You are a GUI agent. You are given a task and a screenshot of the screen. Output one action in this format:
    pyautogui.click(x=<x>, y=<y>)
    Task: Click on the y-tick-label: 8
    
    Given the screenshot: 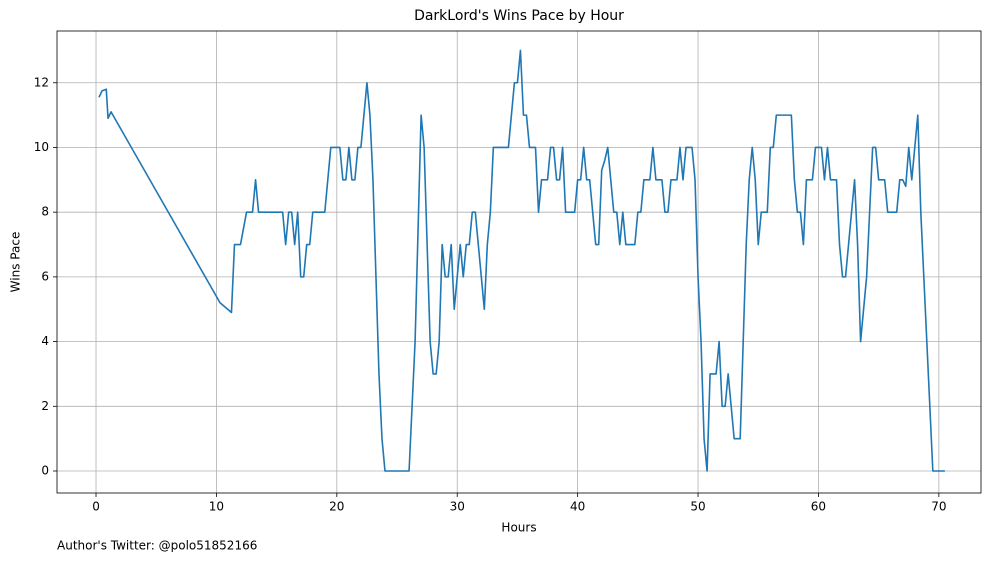 What is the action you would take?
    pyautogui.click(x=45, y=212)
    